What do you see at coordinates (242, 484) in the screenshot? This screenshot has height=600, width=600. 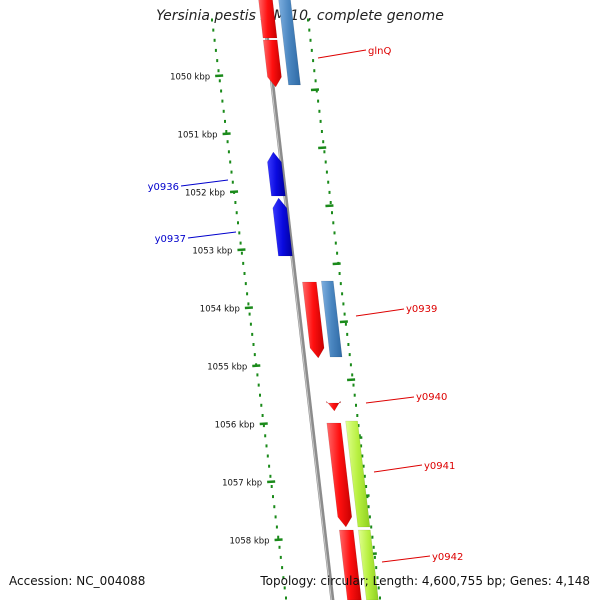 I see `tick-label: 1057 kbp` at bounding box center [242, 484].